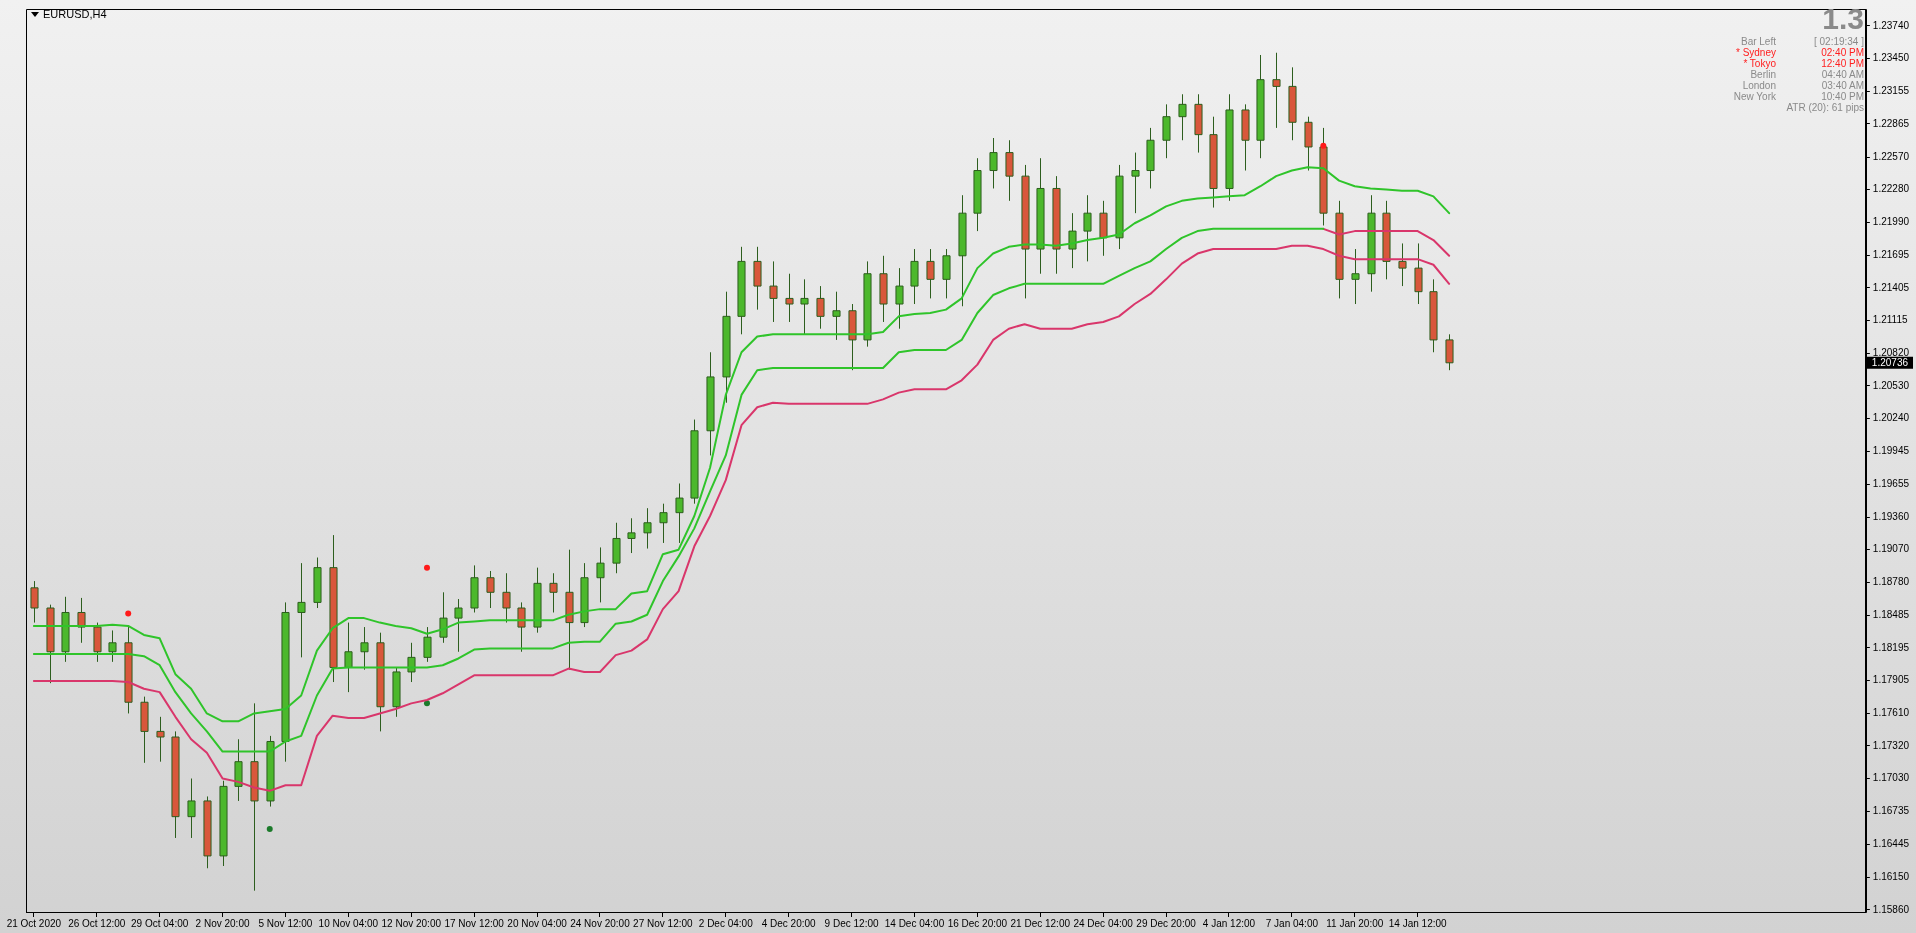 This screenshot has width=1916, height=933. I want to click on x-tick-label: 17 Nov 12:00, so click(474, 923).